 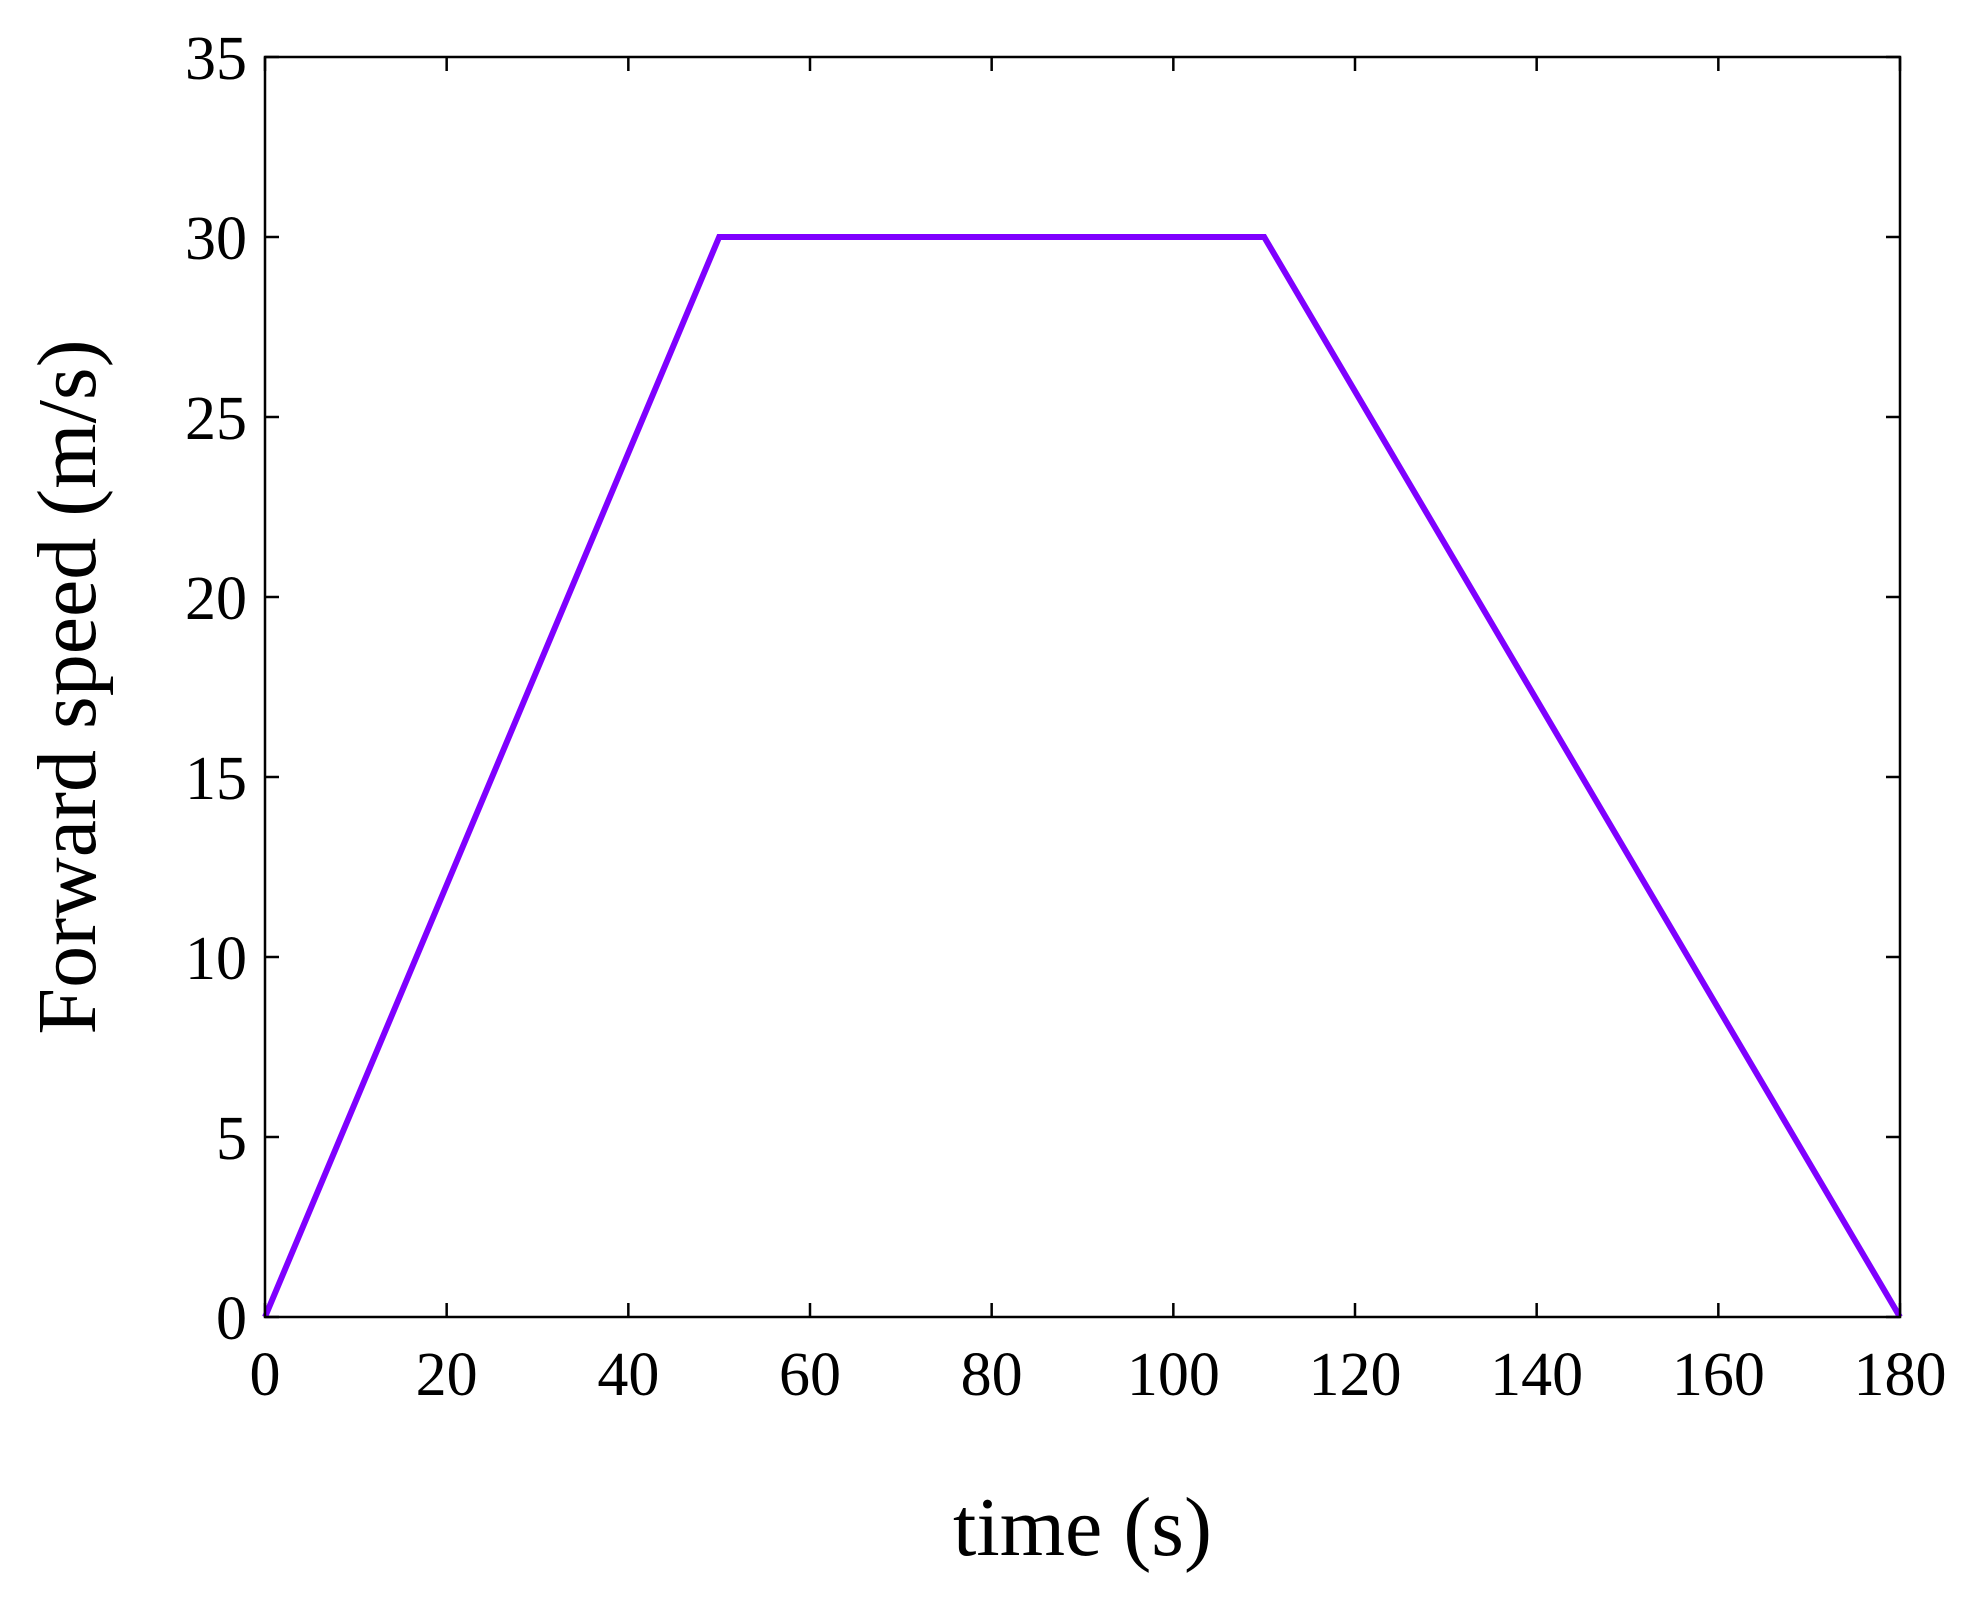 I want to click on y-tick-label: 10, so click(x=216, y=959).